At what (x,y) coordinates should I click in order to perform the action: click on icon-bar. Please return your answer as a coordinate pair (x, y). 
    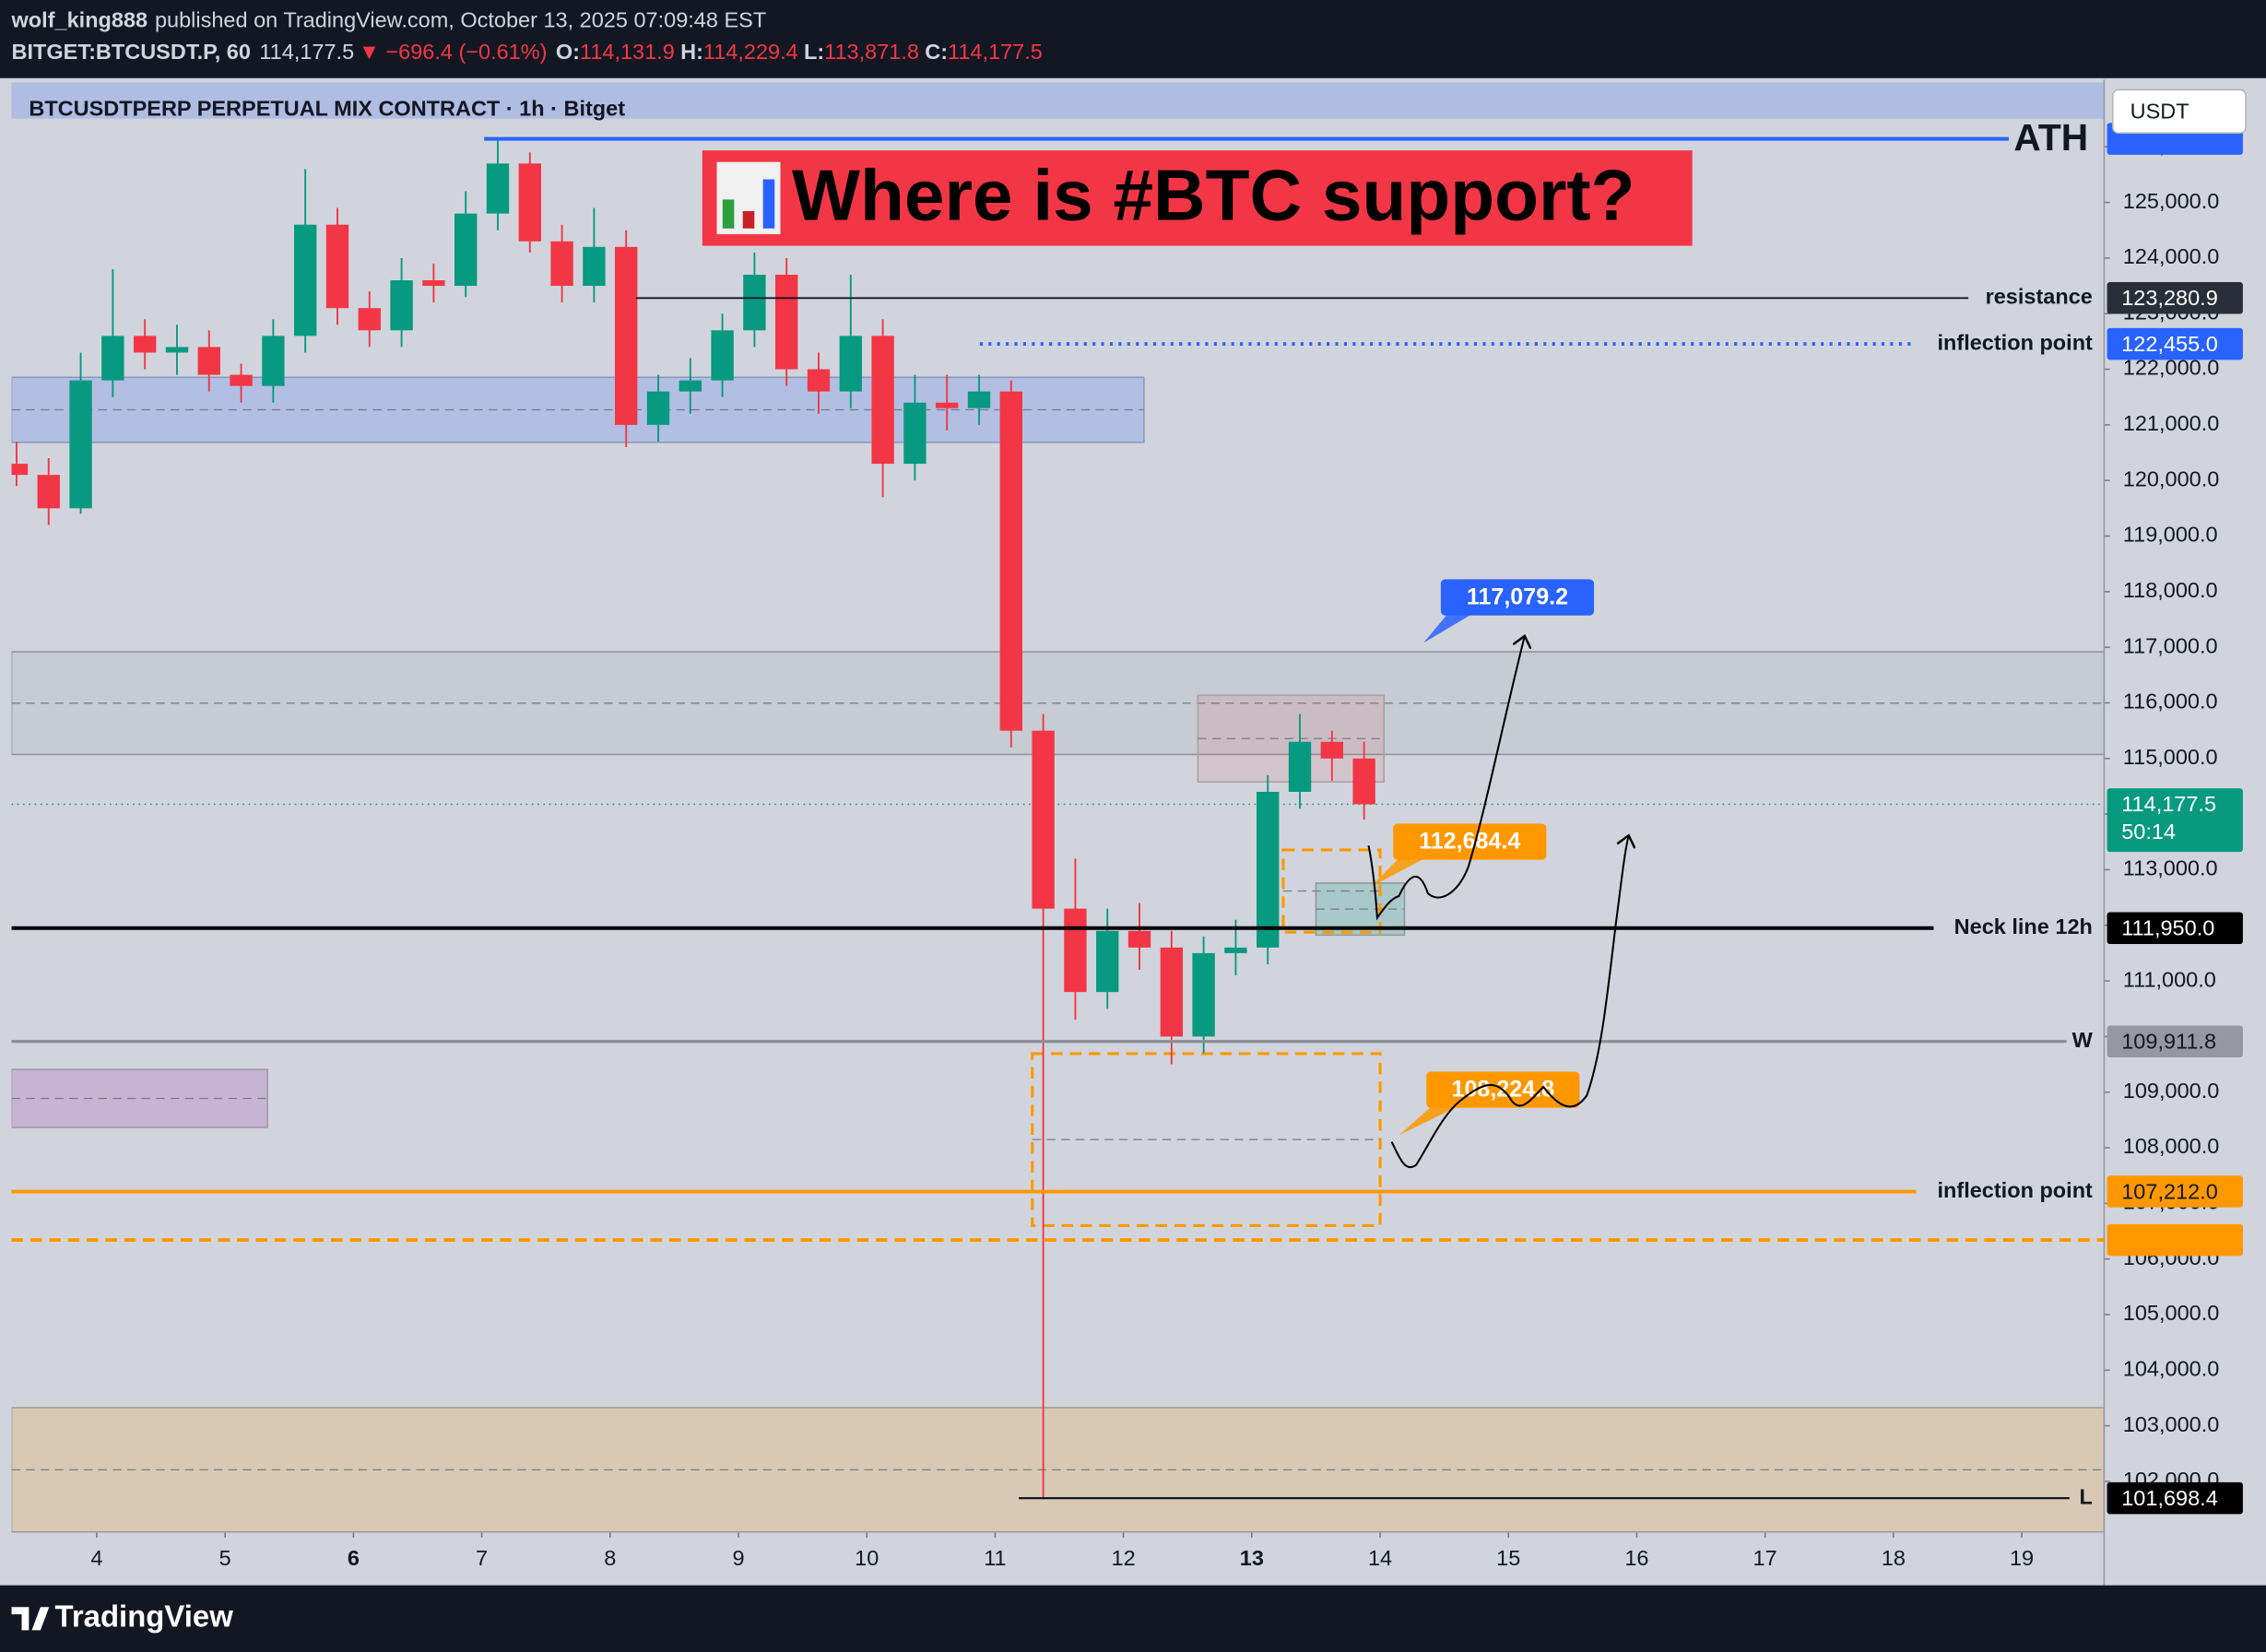
    Looking at the image, I should click on (769, 204).